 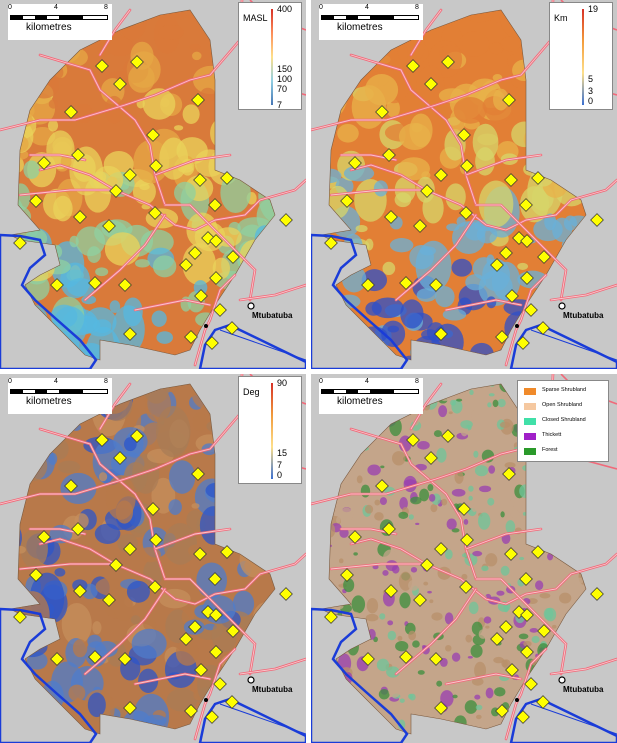 I want to click on legend-tick-label: 90, so click(x=282, y=383).